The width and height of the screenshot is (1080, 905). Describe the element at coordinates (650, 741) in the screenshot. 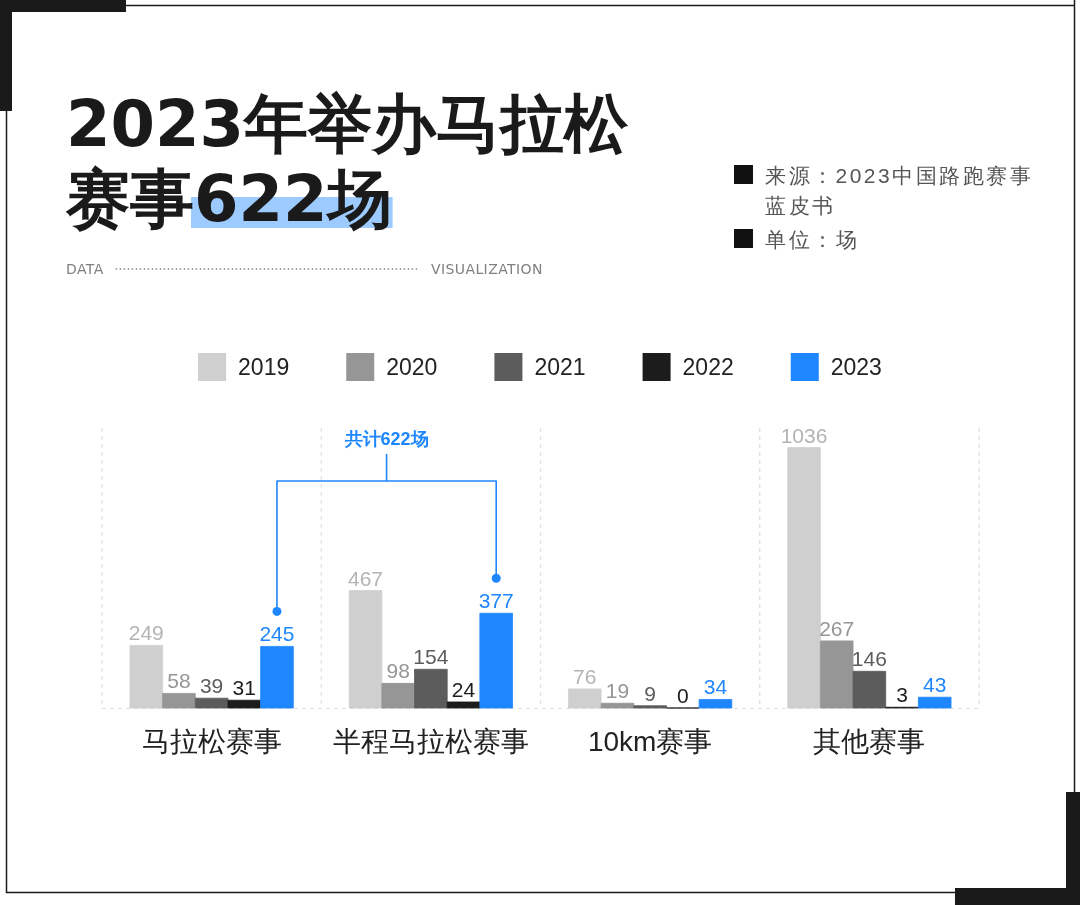

I see `x-tick-label: 10km赛事` at that location.